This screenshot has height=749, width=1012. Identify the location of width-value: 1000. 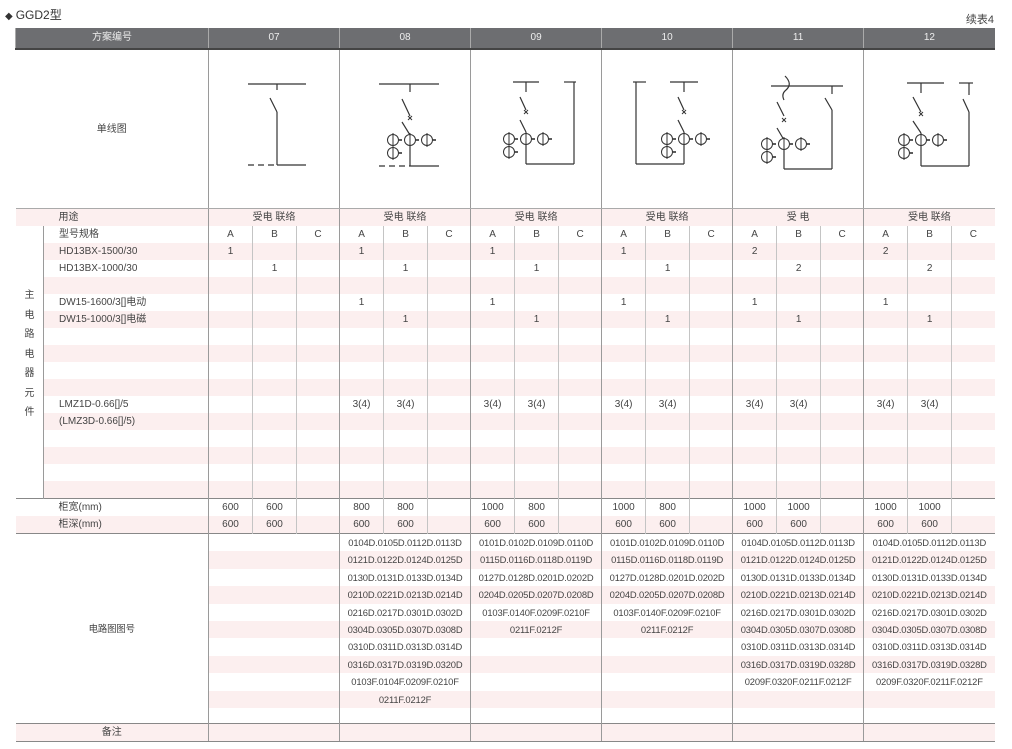
(798, 507).